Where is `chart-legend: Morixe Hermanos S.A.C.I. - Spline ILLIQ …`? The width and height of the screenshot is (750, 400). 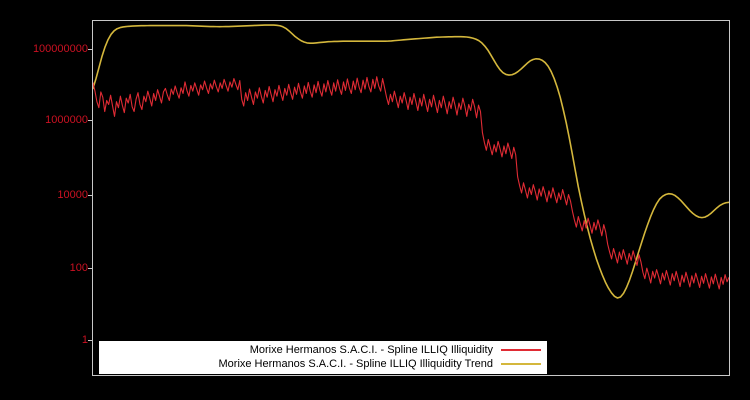 chart-legend: Morixe Hermanos S.A.C.I. - Spline ILLIQ … is located at coordinates (323, 357).